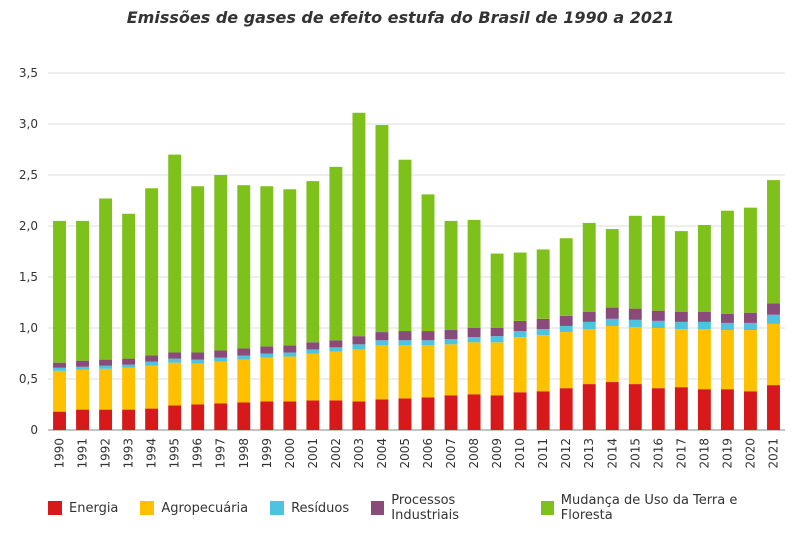 Image resolution: width=801 pixels, height=536 pixels. I want to click on x-tick-label: 1997, so click(221, 453).